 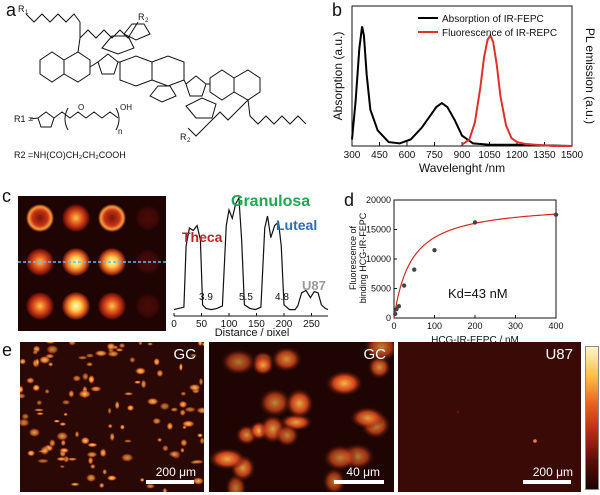 What do you see at coordinates (27, 13) in the screenshot?
I see `r1-top-sub: 1` at bounding box center [27, 13].